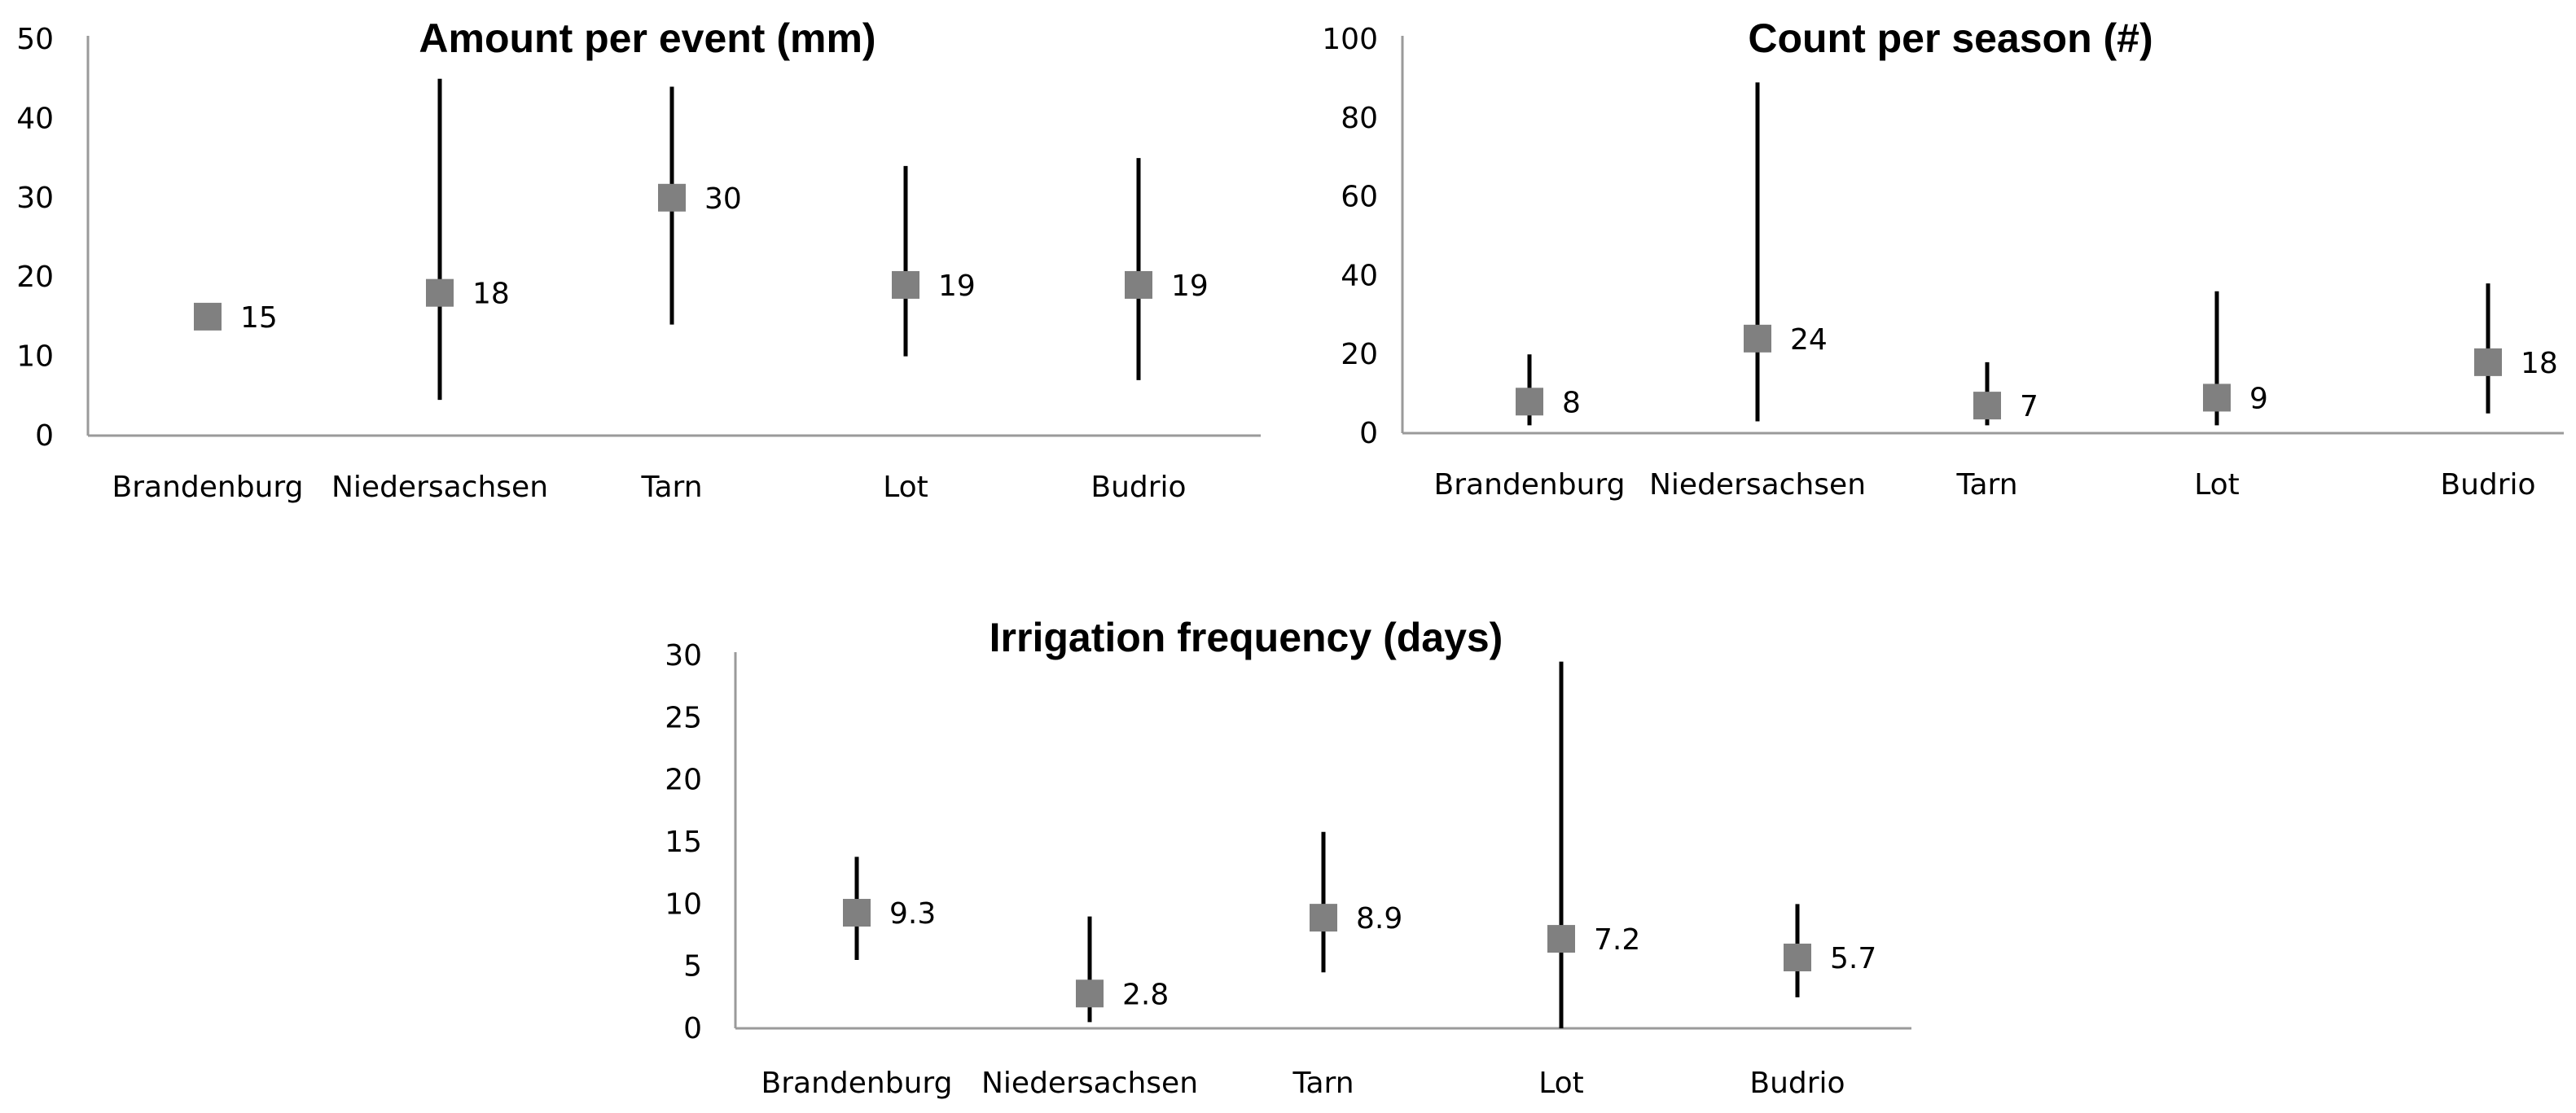 The width and height of the screenshot is (2576, 1113). What do you see at coordinates (1571, 402) in the screenshot?
I see `data-value-label: 8` at bounding box center [1571, 402].